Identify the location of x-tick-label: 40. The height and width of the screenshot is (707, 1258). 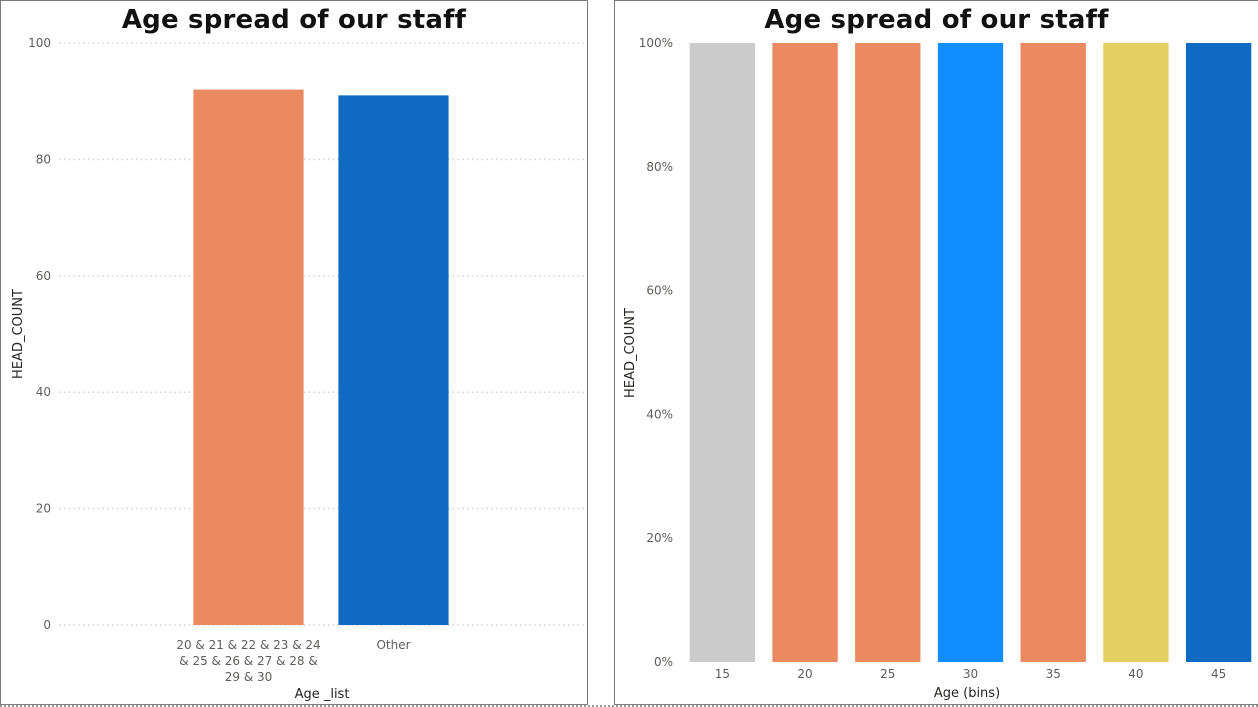
(1135, 674).